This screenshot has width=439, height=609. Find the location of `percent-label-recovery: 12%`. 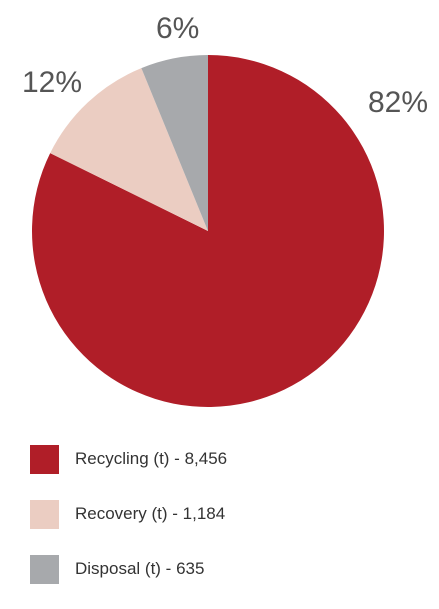

percent-label-recovery: 12% is located at coordinates (52, 82).